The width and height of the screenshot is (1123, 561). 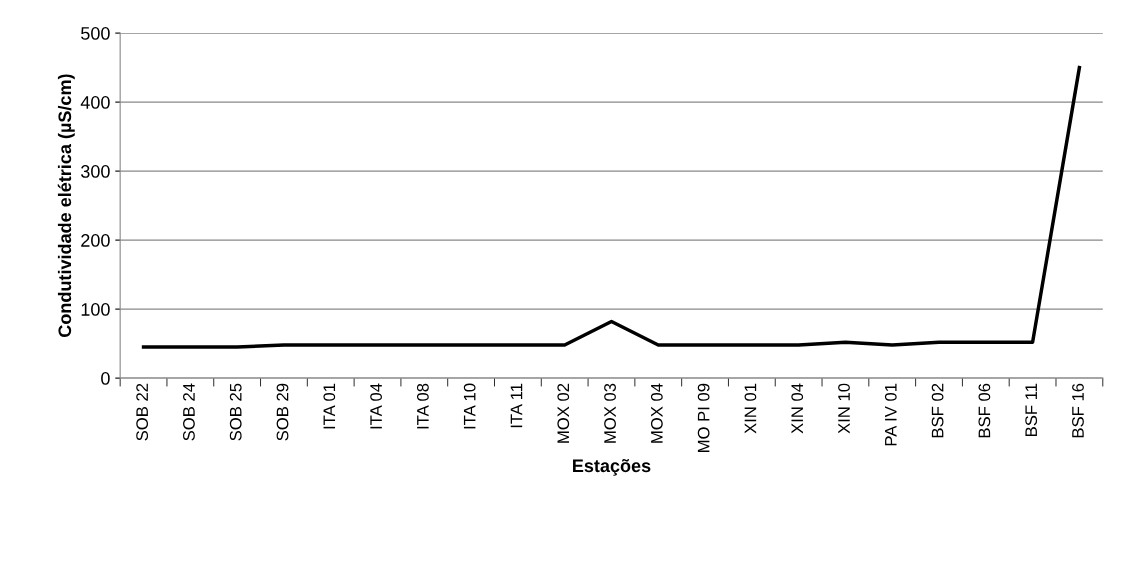 What do you see at coordinates (189, 412) in the screenshot?
I see `x-tick-label: SOB 24` at bounding box center [189, 412].